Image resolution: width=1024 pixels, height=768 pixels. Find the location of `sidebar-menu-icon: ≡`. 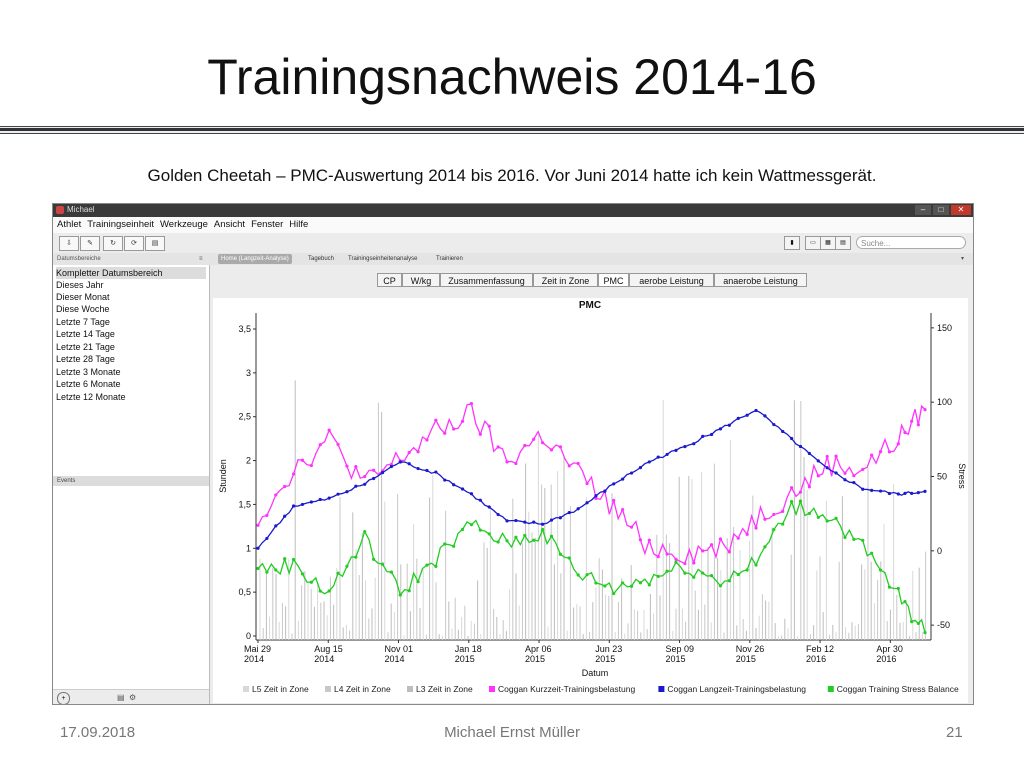

sidebar-menu-icon: ≡ is located at coordinates (201, 259).